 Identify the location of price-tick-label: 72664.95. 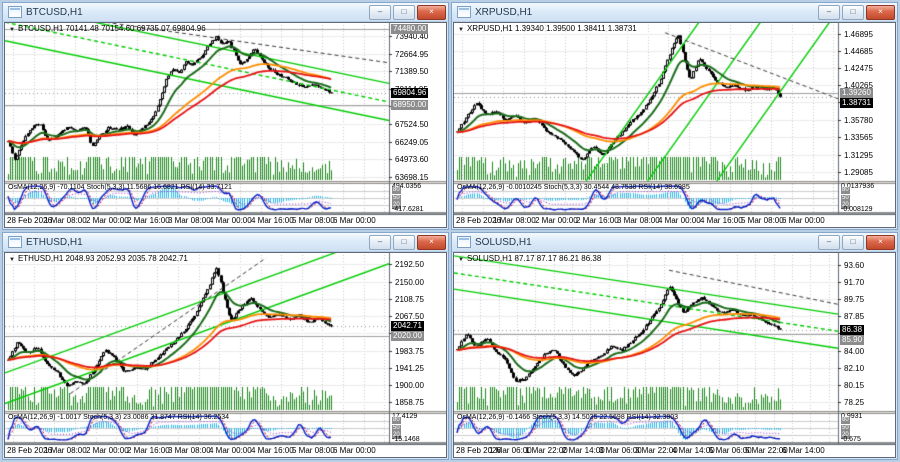
(412, 54).